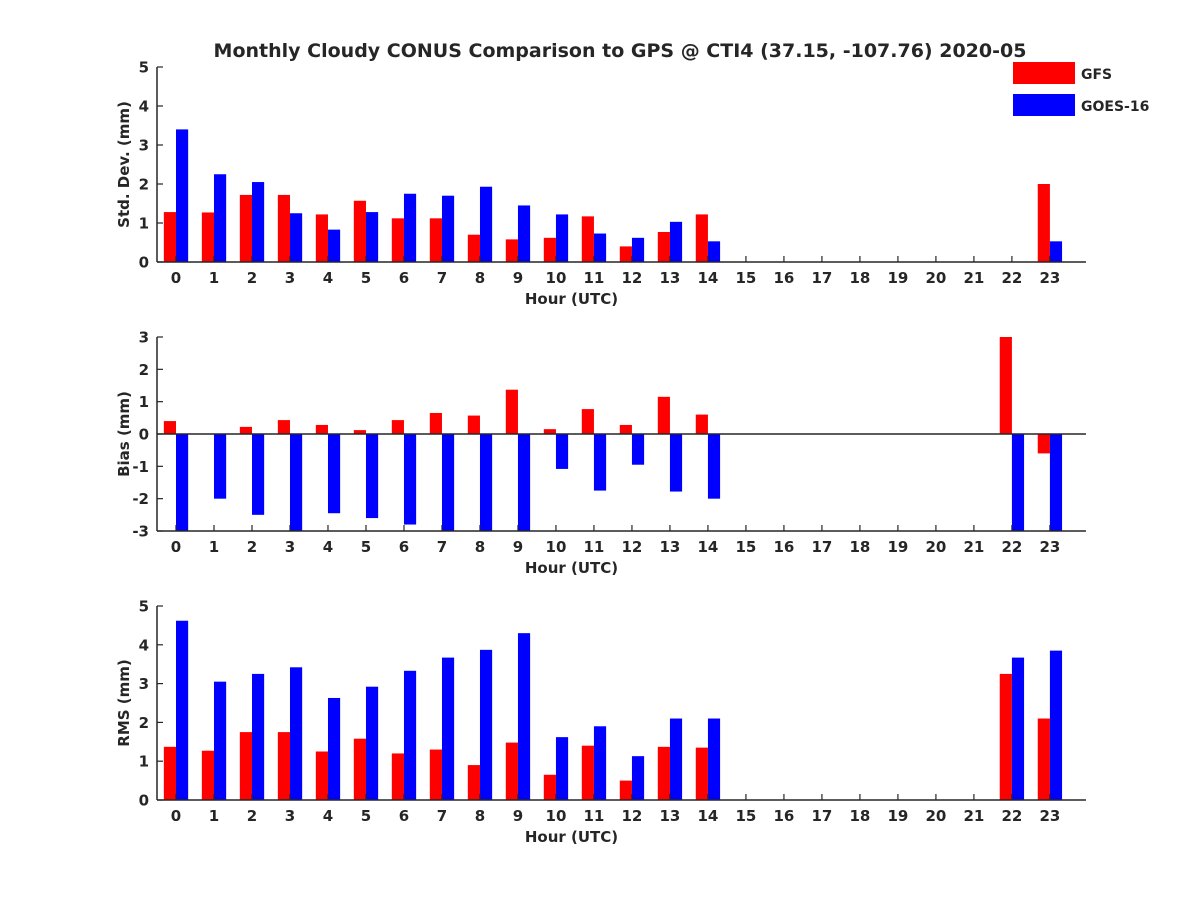 The image size is (1200, 900). What do you see at coordinates (290, 547) in the screenshot?
I see `bias-xtick-label: 3` at bounding box center [290, 547].